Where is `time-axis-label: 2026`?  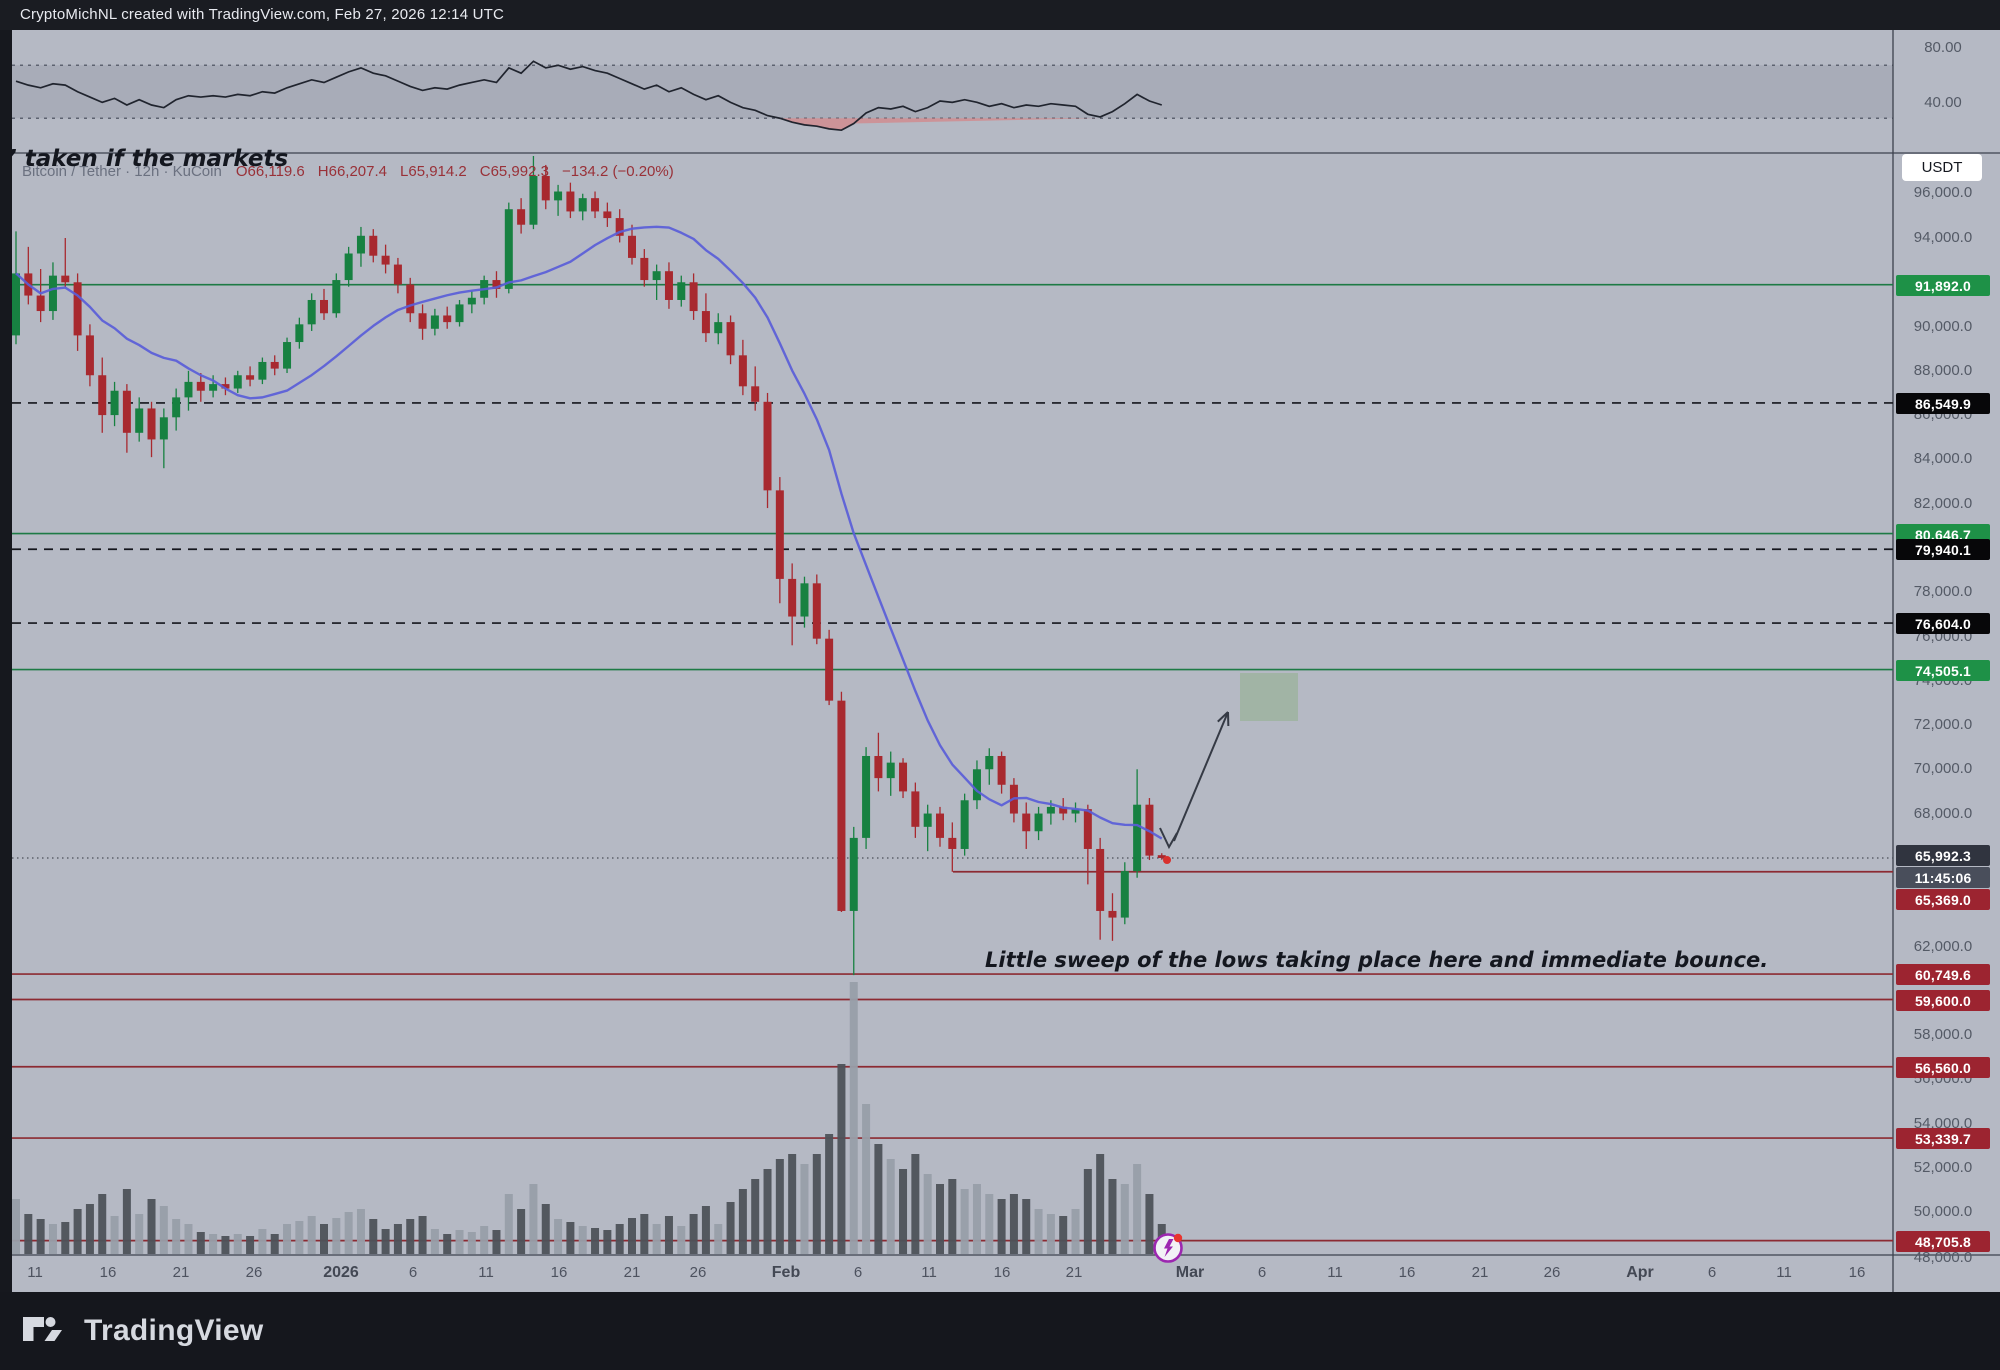
time-axis-label: 2026 is located at coordinates (341, 1272).